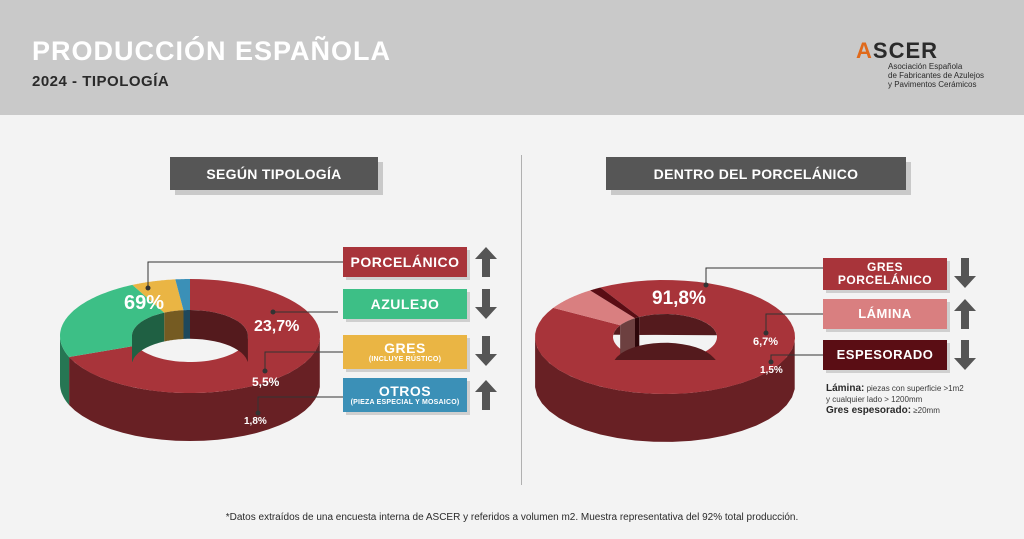  Describe the element at coordinates (303, 361) in the screenshot. I see `leader-gres` at that location.